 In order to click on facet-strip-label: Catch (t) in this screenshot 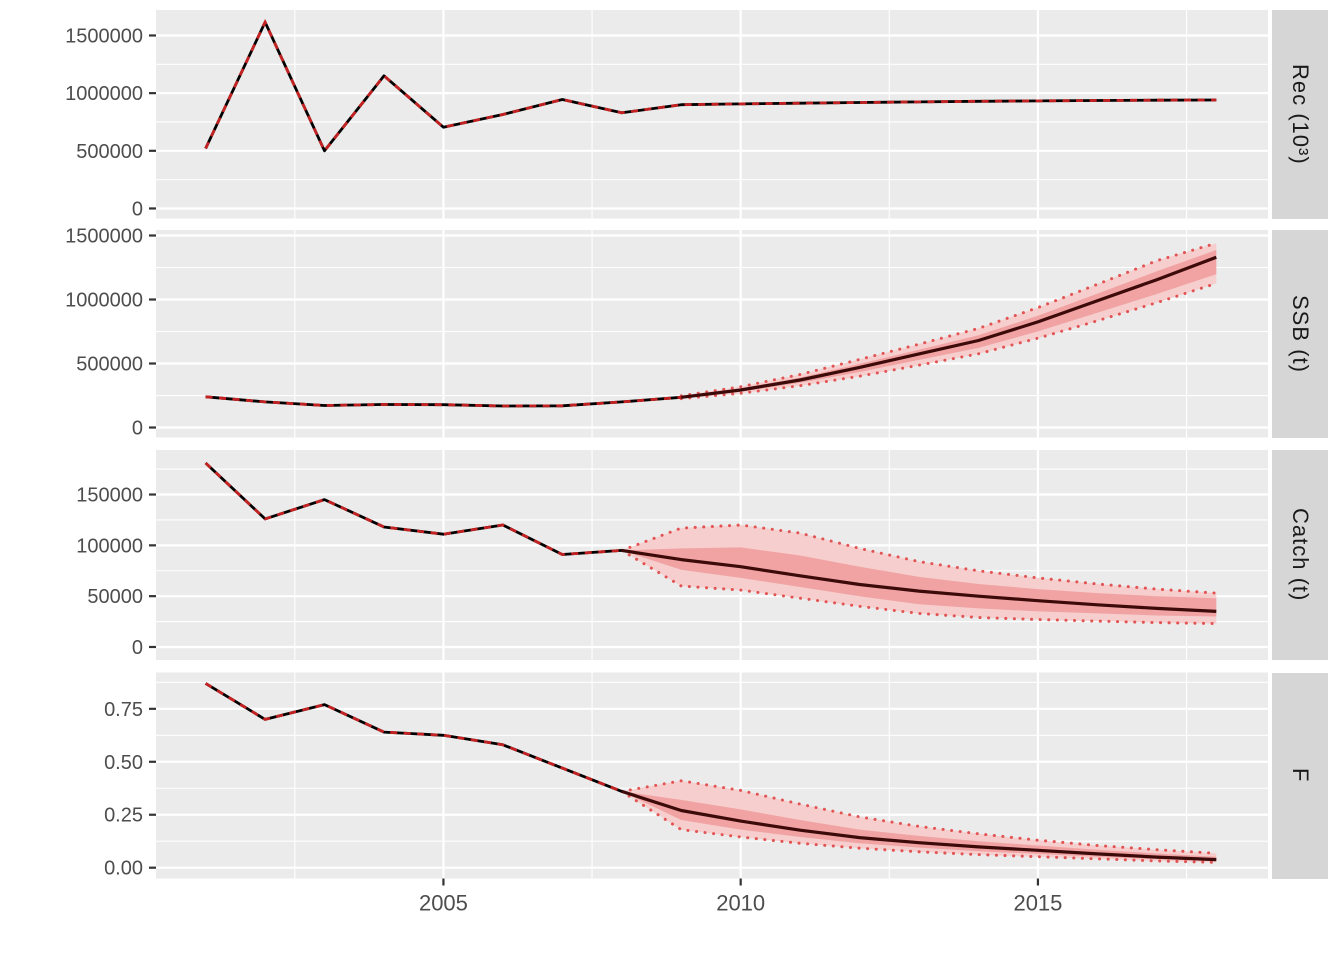, I will do `click(1300, 555)`.